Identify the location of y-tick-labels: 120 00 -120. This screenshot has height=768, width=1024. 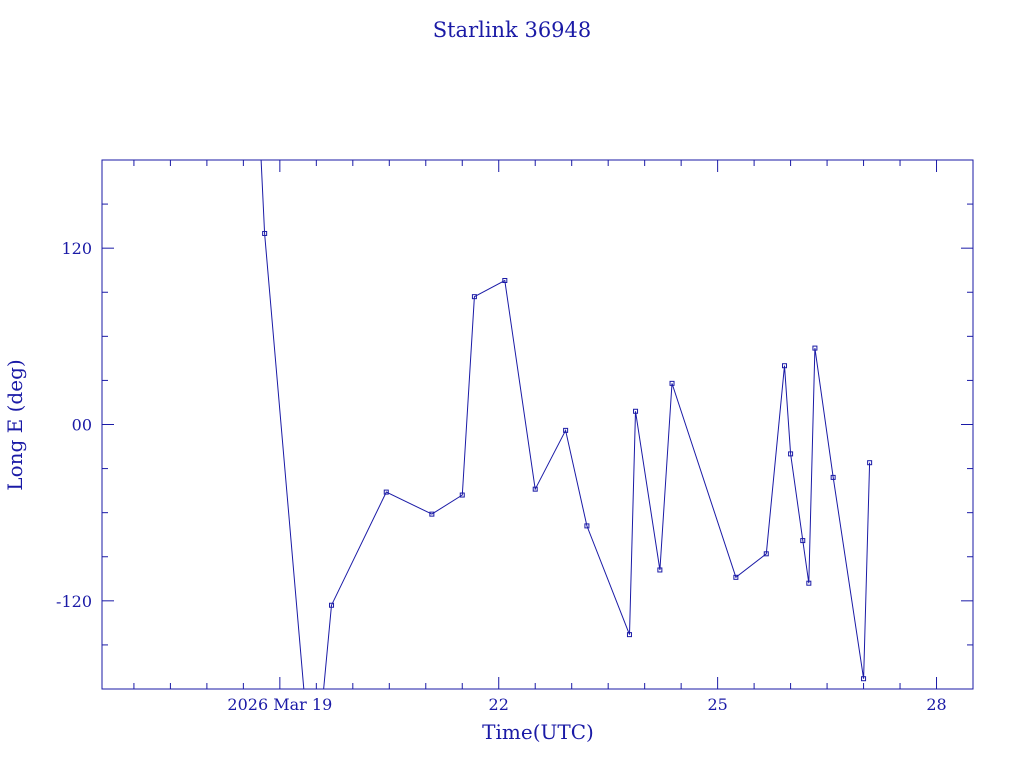
(74, 425).